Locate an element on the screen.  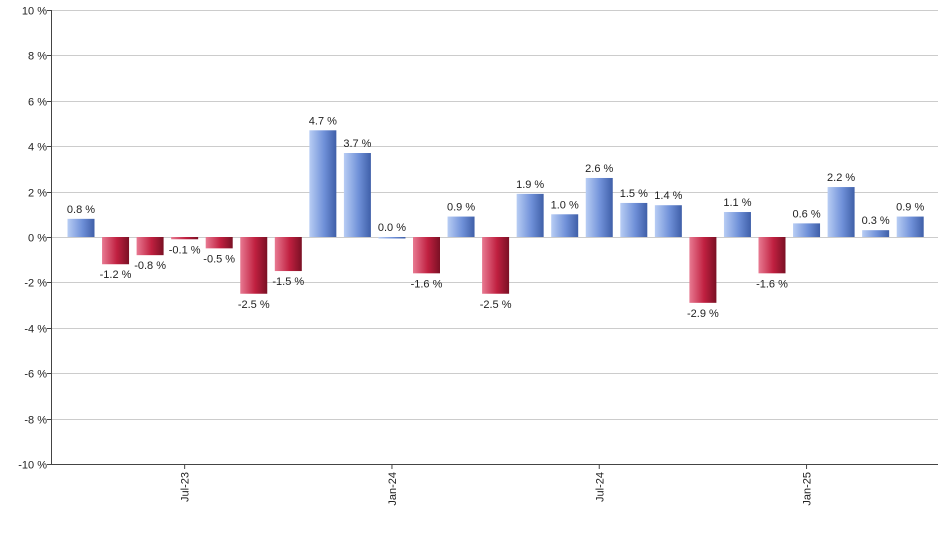
data-label: 3.7 % is located at coordinates (357, 144).